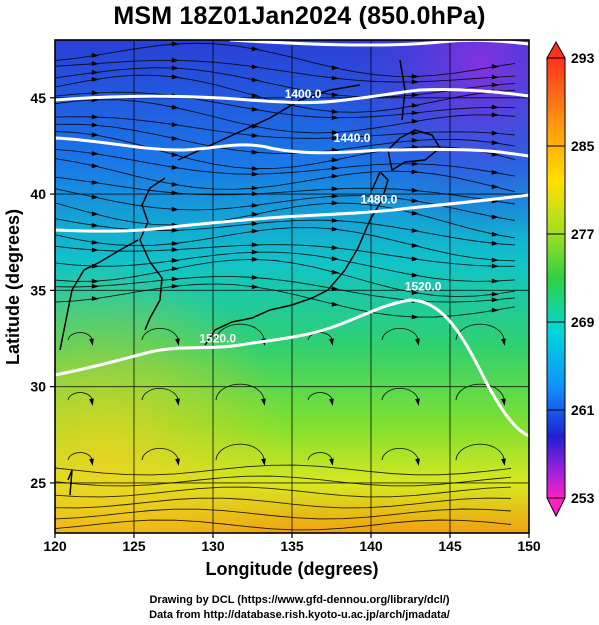  Describe the element at coordinates (213, 546) in the screenshot. I see `lon-tick-label: 130` at that location.